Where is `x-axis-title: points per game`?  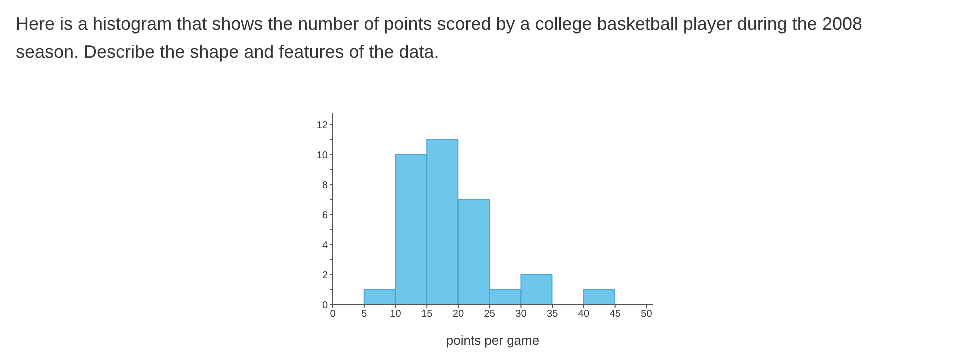
x-axis-title: points per game is located at coordinates (493, 340).